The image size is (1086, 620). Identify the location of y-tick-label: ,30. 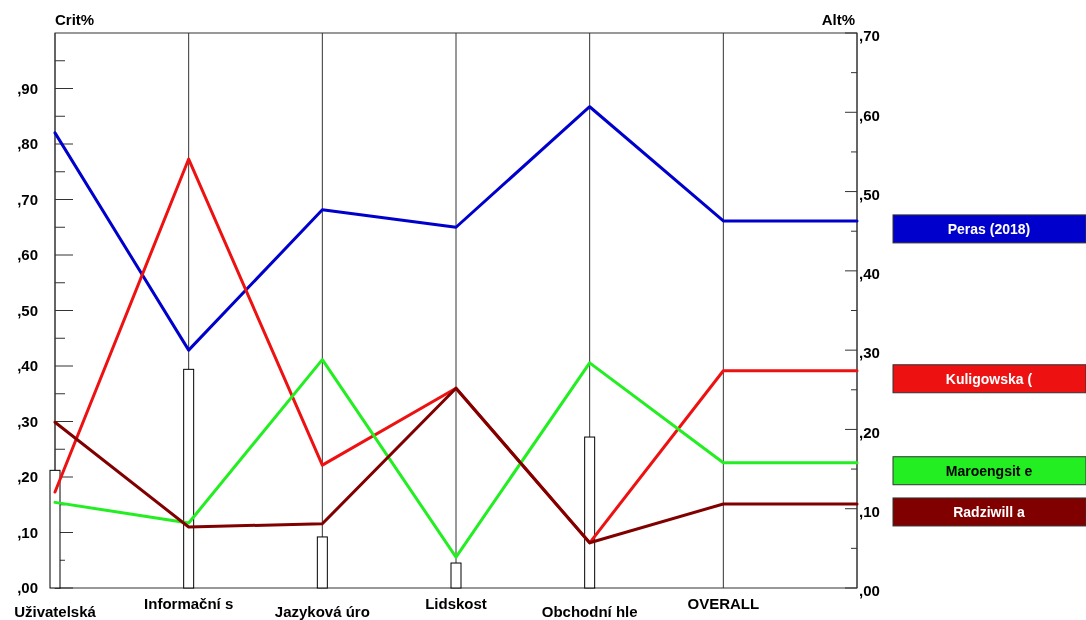
(27, 421).